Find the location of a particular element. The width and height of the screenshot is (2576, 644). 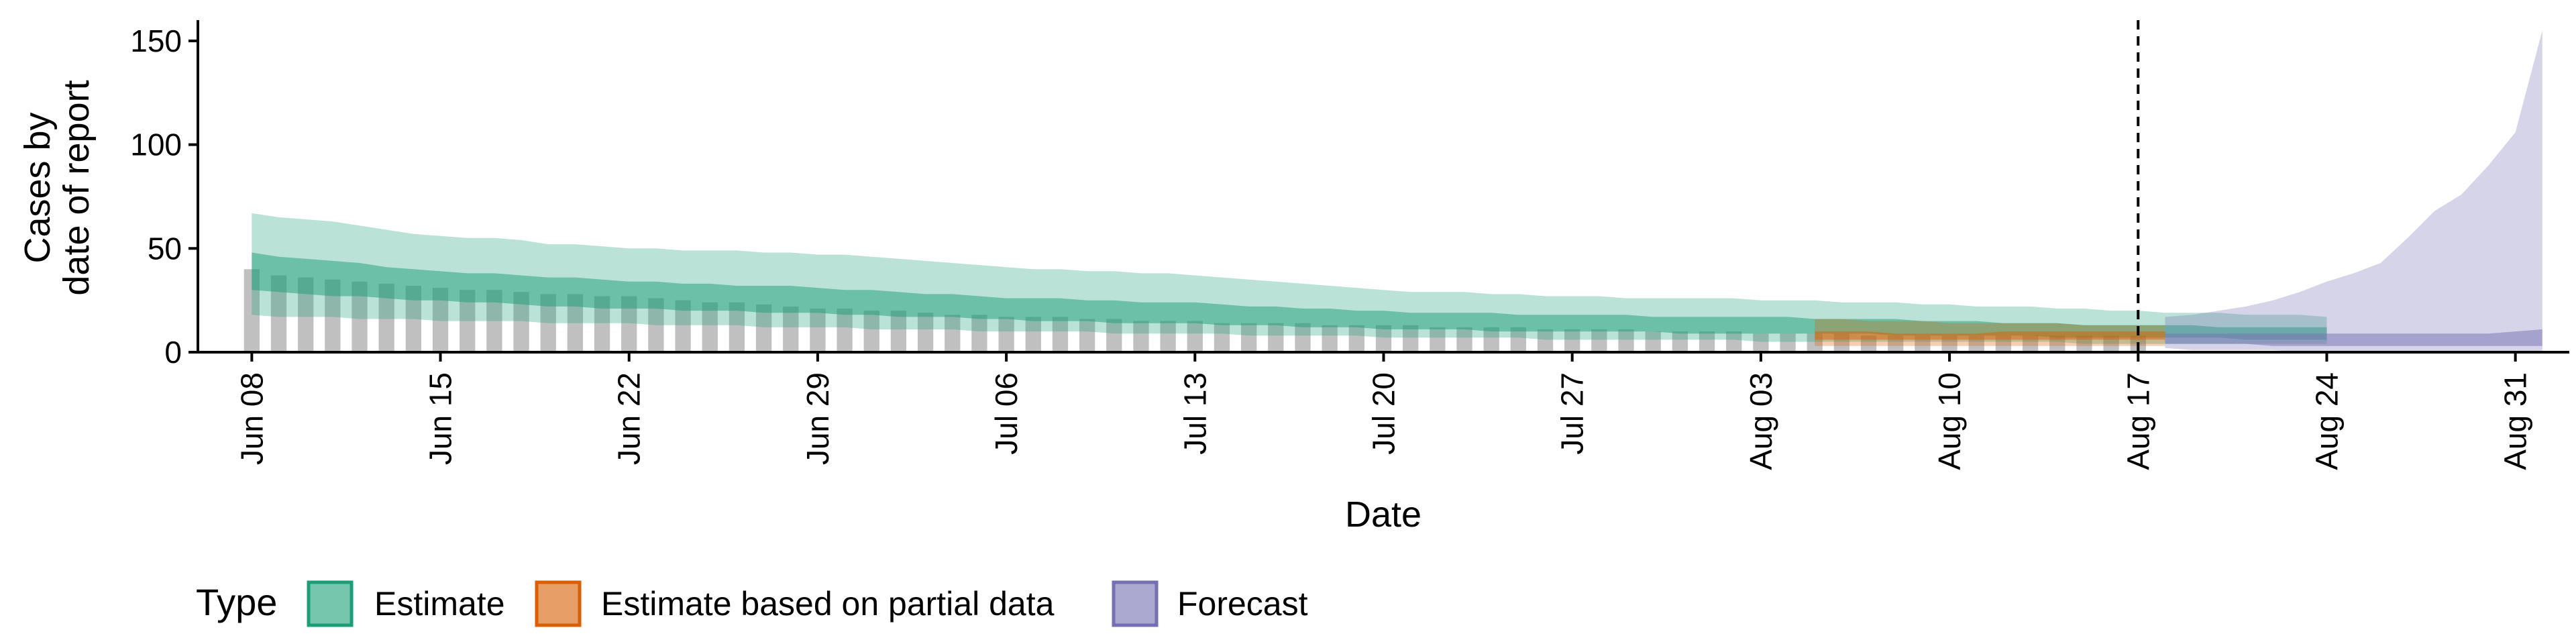

y-tick-label: 150 is located at coordinates (156, 40).